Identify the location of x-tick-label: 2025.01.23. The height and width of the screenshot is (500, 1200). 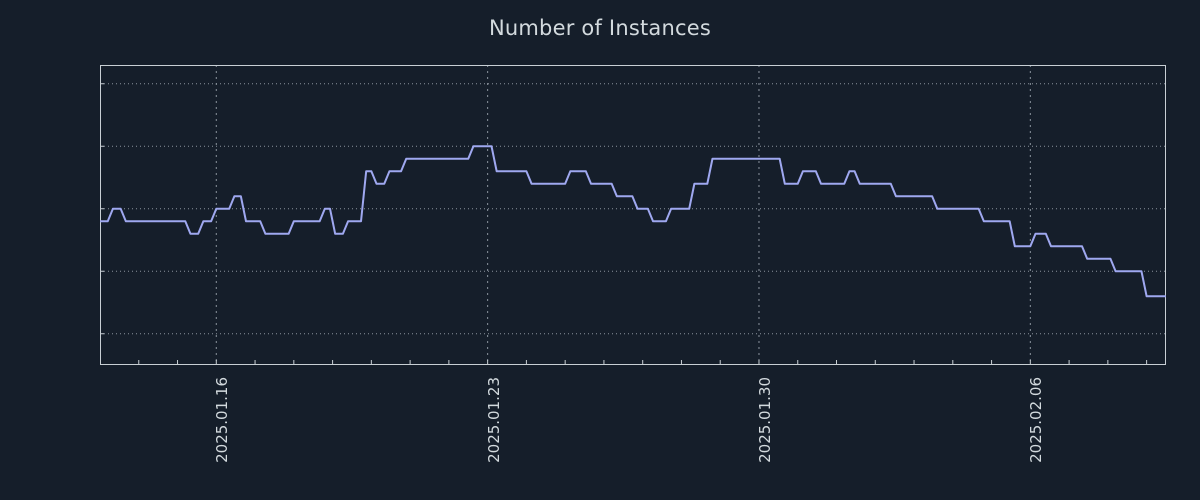
(493, 420).